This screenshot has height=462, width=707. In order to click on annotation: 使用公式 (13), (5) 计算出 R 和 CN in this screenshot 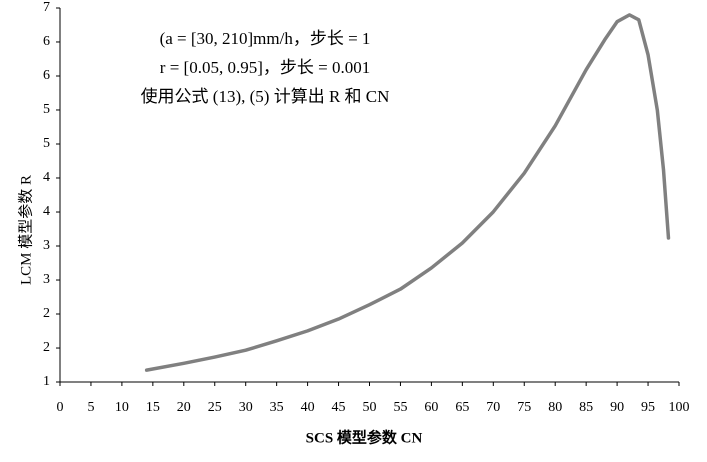, I will do `click(265, 96)`.